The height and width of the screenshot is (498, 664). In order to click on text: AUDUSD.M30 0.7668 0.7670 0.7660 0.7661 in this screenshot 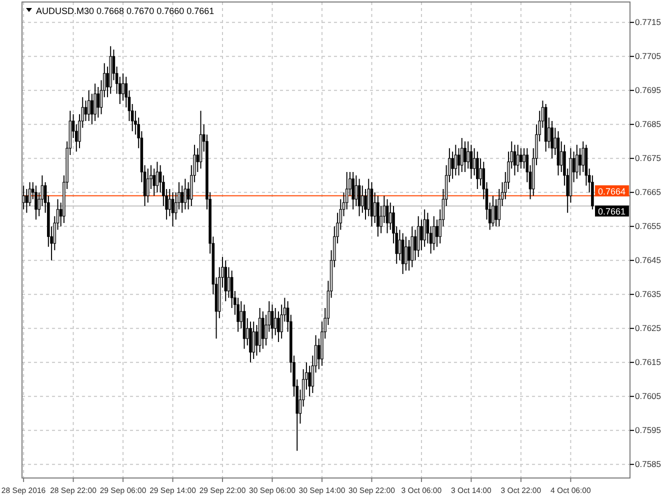, I will do `click(125, 11)`.